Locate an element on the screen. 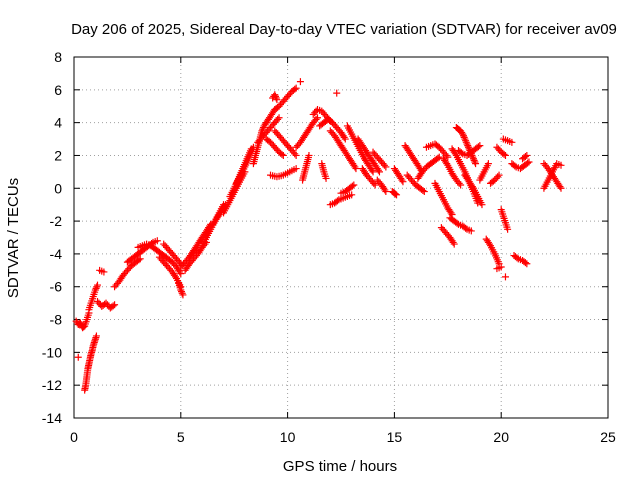  y-tick-label: -10 is located at coordinates (52, 352).